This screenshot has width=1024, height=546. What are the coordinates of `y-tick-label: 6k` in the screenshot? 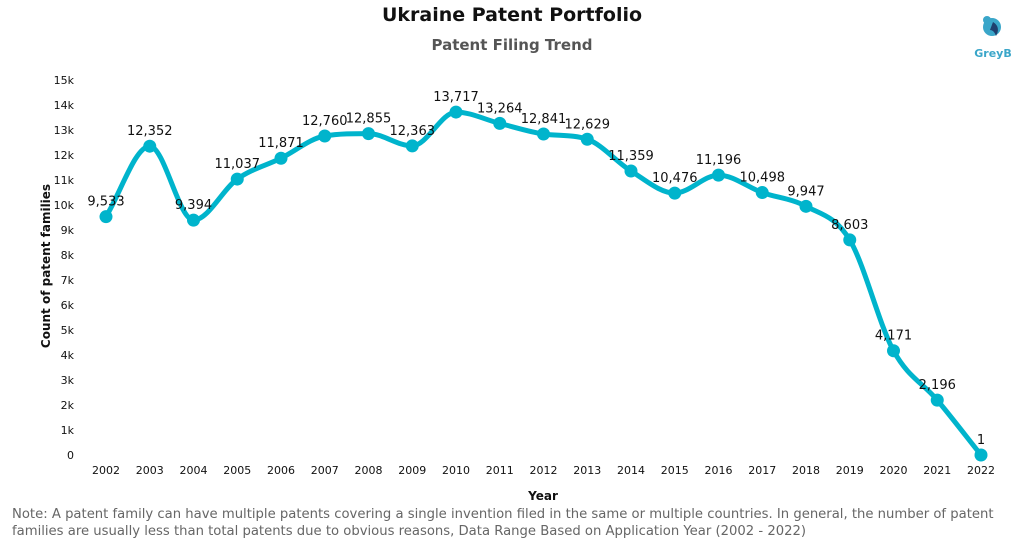 It's located at (68, 305).